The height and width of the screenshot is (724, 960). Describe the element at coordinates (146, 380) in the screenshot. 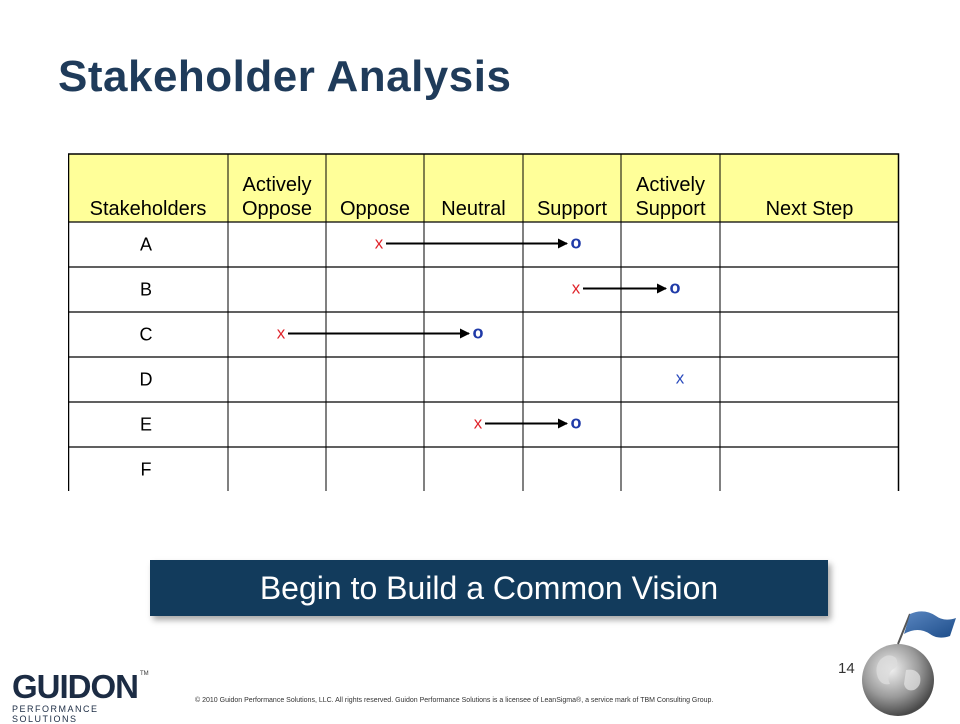

I see `stakeholder-name: D` at that location.